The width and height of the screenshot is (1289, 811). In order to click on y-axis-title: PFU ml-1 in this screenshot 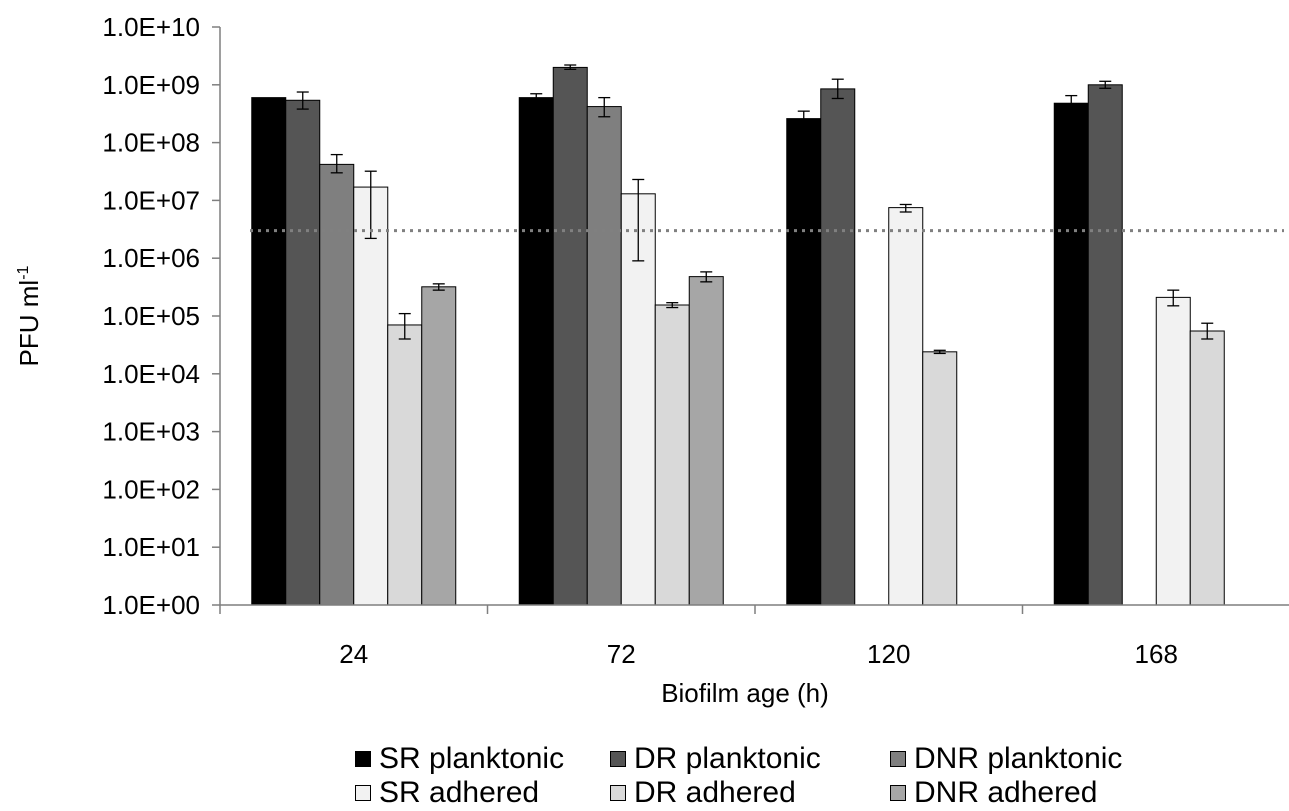, I will do `click(29, 315)`.